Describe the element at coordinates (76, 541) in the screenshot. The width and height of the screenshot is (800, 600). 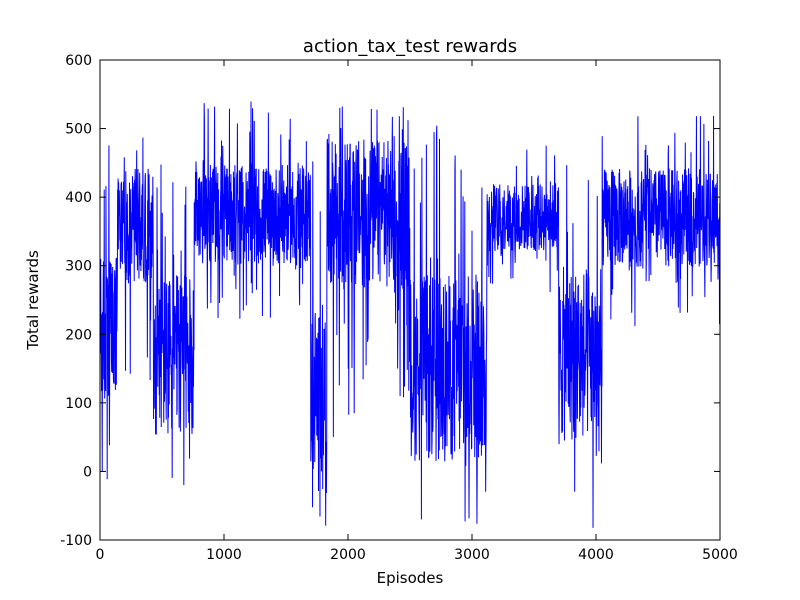
I see `y-tick-label: -100` at that location.